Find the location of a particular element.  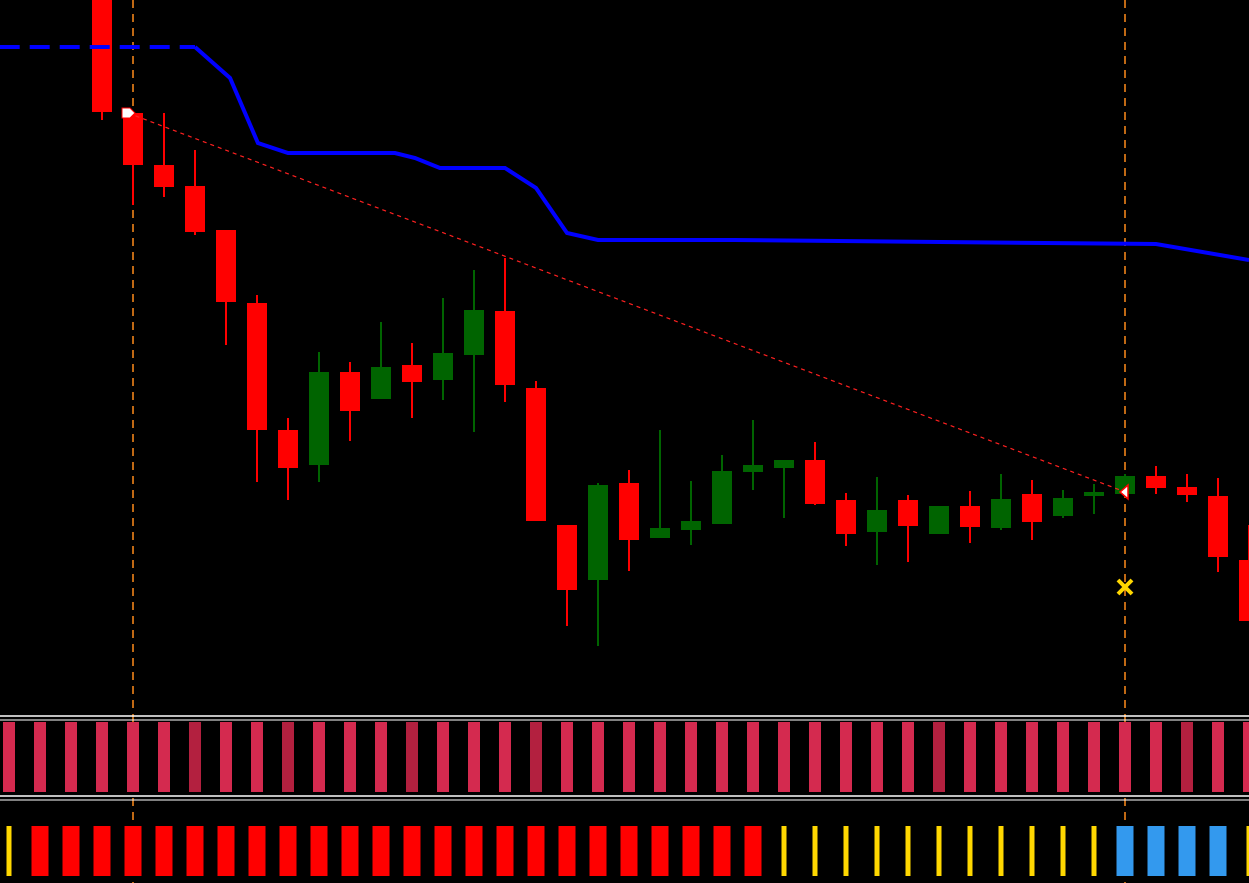

cross-marker is located at coordinates (1125, 587).